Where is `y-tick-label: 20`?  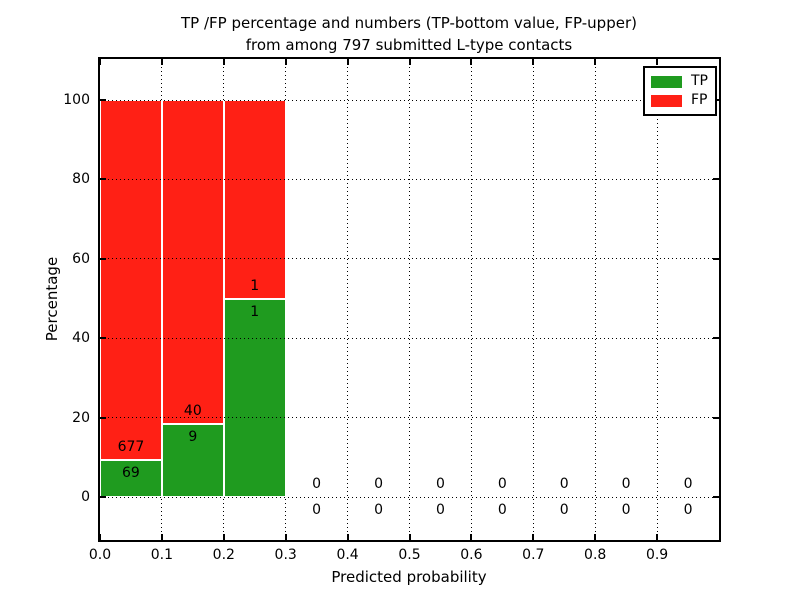
y-tick-label: 20 is located at coordinates (81, 417).